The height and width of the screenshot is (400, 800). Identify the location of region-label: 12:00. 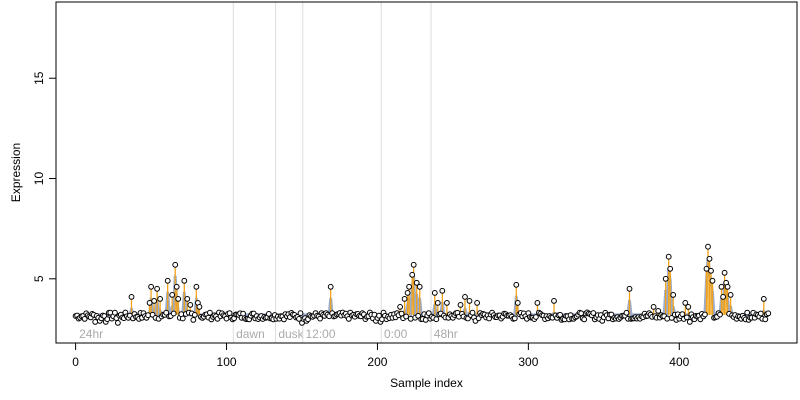
(321, 334).